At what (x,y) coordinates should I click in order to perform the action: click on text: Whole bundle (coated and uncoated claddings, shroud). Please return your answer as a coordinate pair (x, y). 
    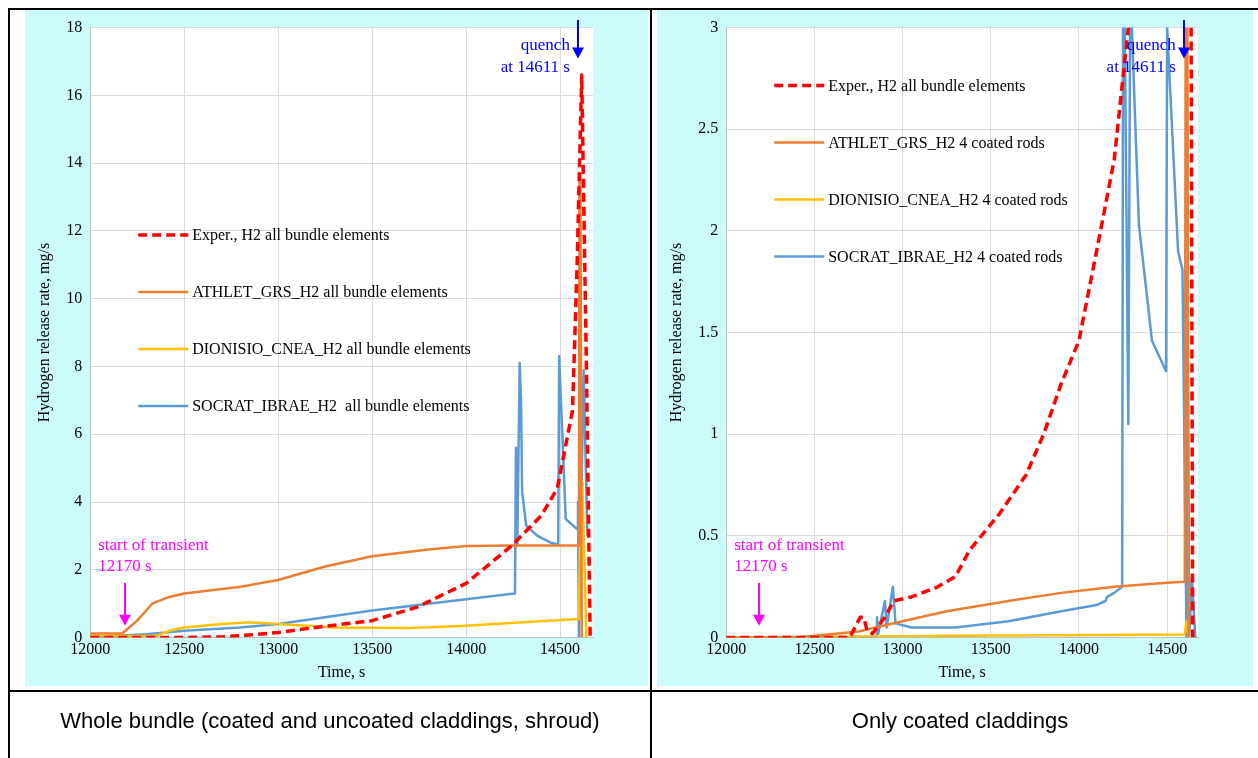
    Looking at the image, I should click on (330, 721).